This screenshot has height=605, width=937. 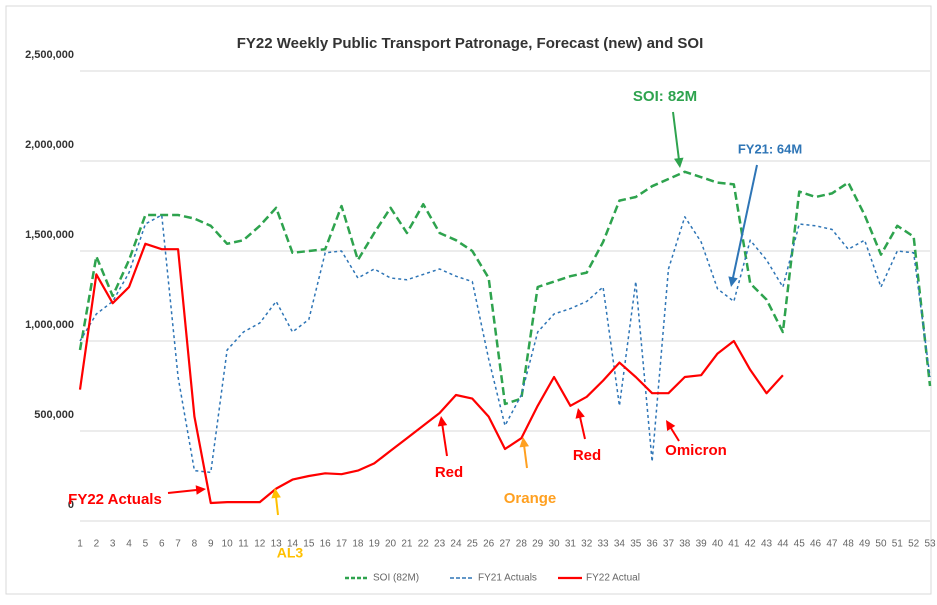 What do you see at coordinates (473, 544) in the screenshot?
I see `x-tick-label: 25` at bounding box center [473, 544].